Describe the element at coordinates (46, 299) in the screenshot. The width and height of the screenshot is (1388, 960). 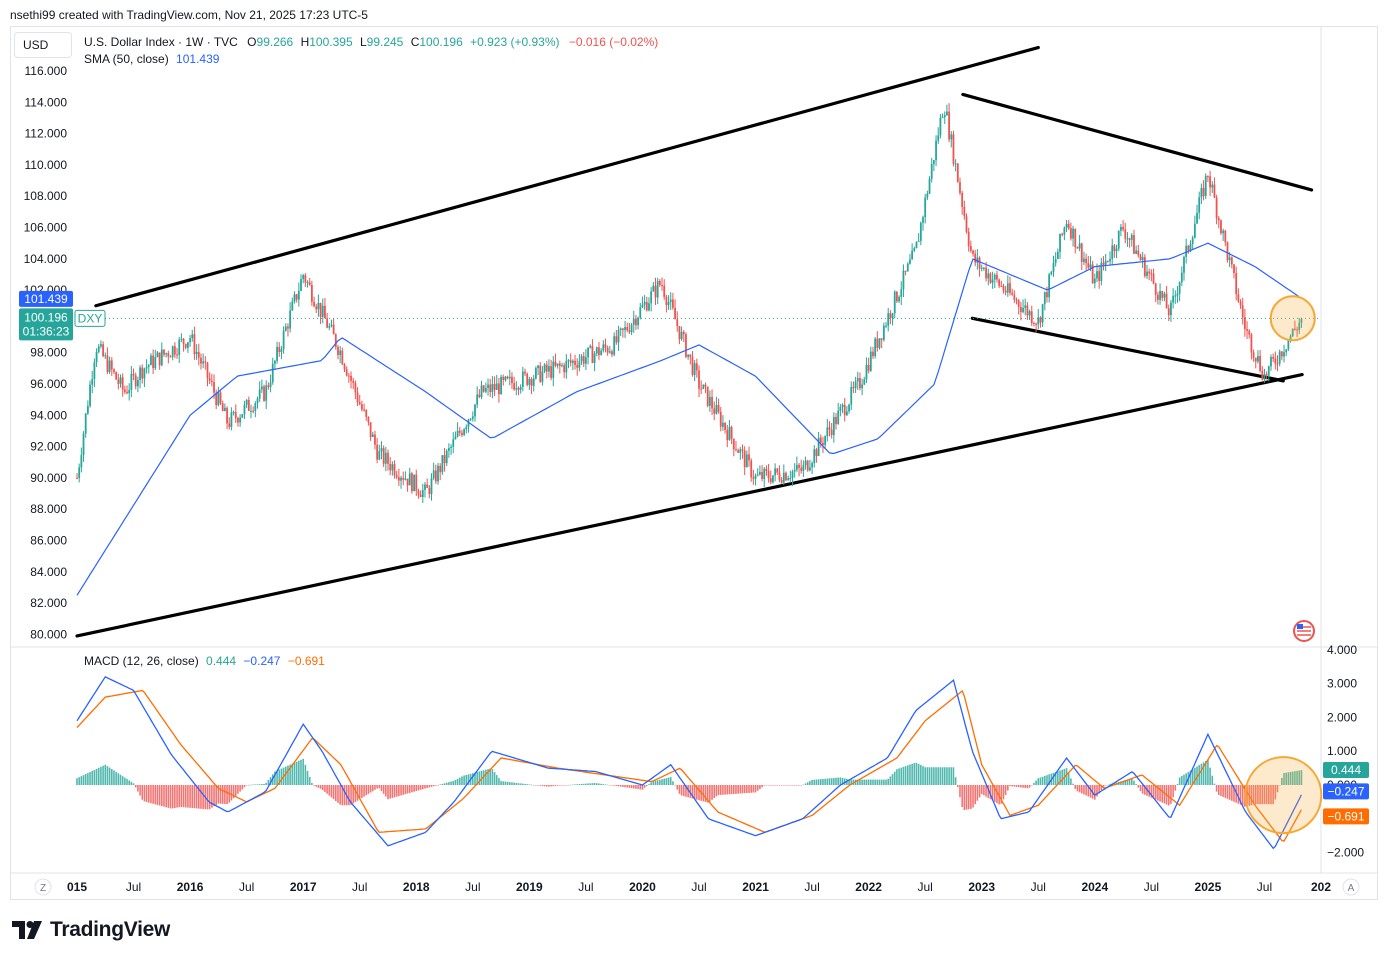
I see `sma-price-badge-text: 101.439` at that location.